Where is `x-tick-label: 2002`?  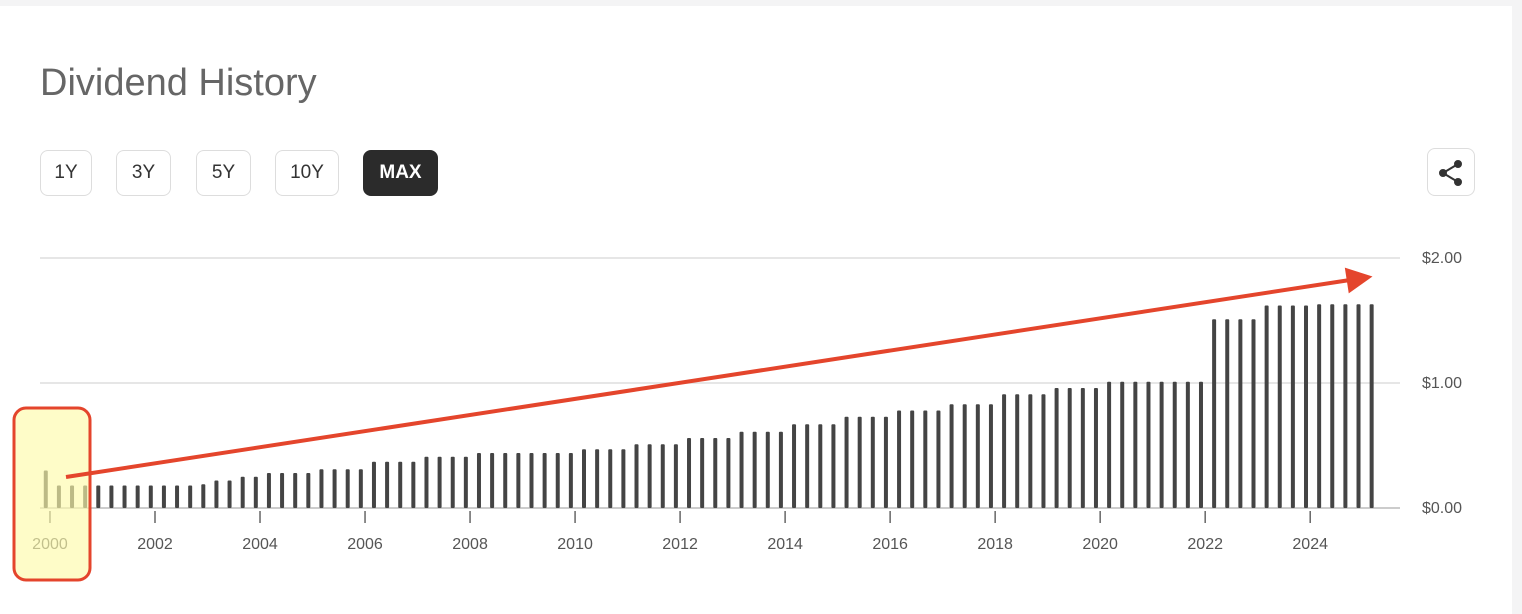 x-tick-label: 2002 is located at coordinates (155, 544).